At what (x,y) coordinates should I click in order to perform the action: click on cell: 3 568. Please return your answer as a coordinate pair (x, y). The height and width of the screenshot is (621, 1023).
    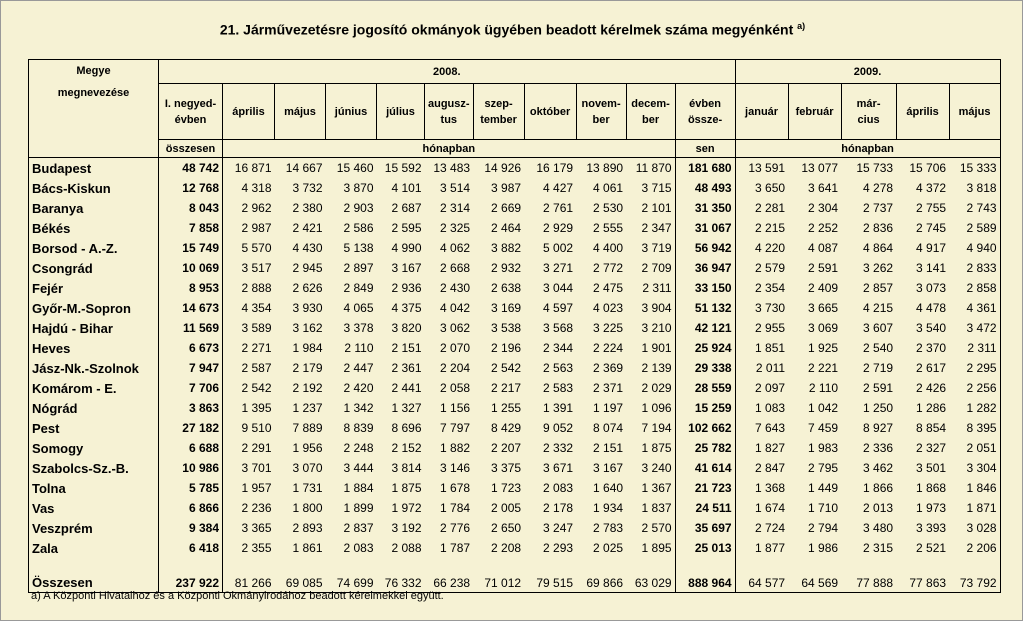
    Looking at the image, I should click on (558, 328).